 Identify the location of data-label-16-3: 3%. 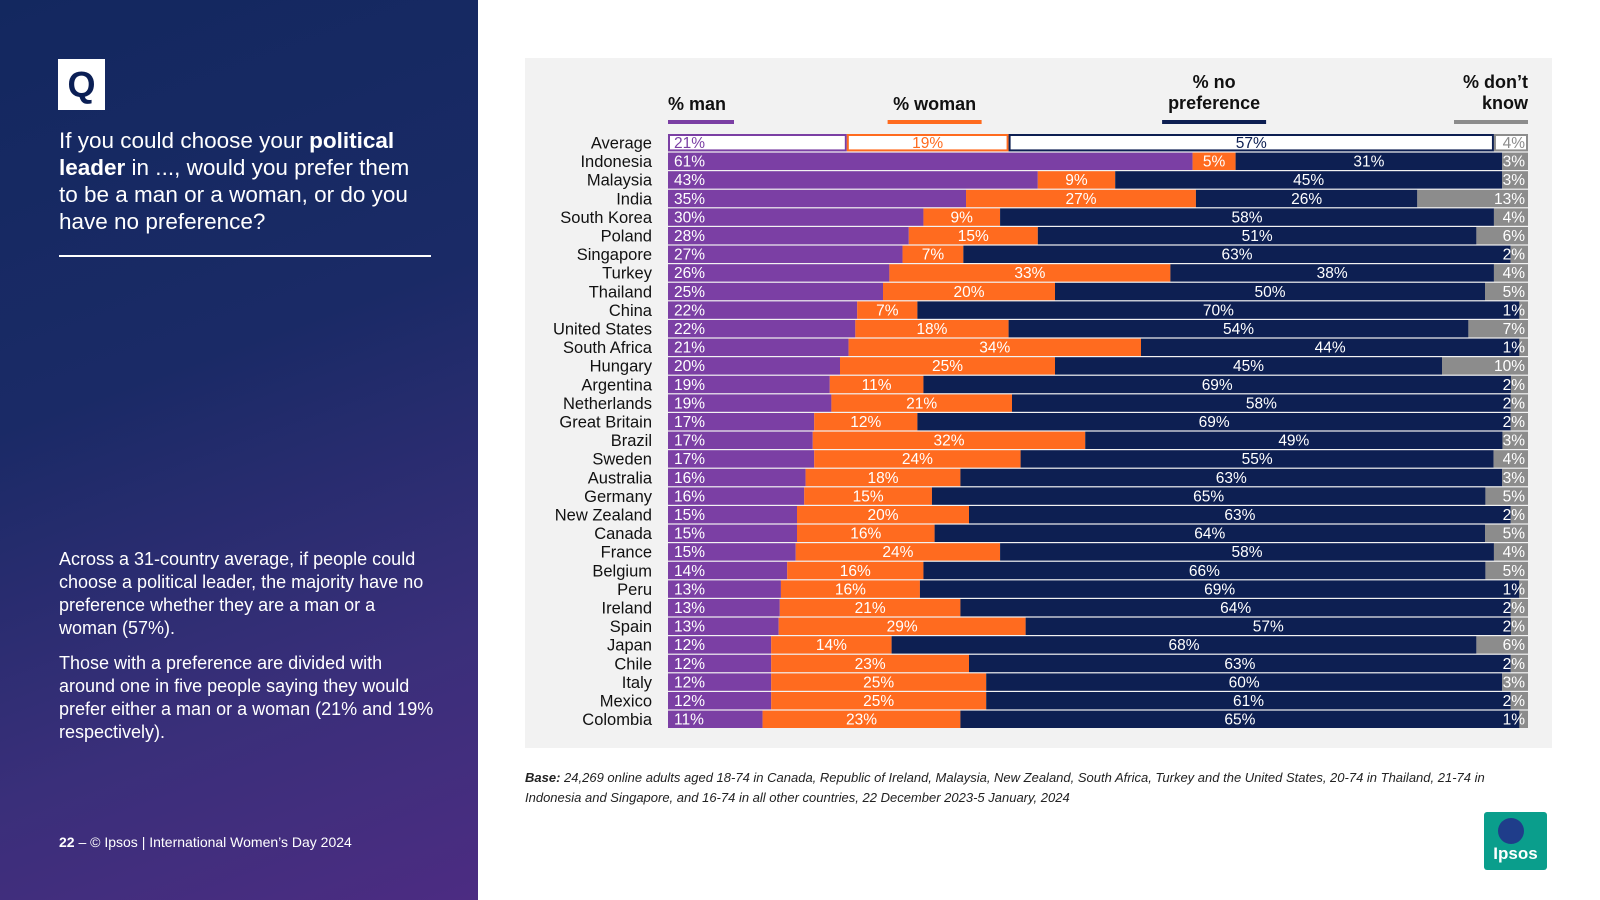
(1514, 441).